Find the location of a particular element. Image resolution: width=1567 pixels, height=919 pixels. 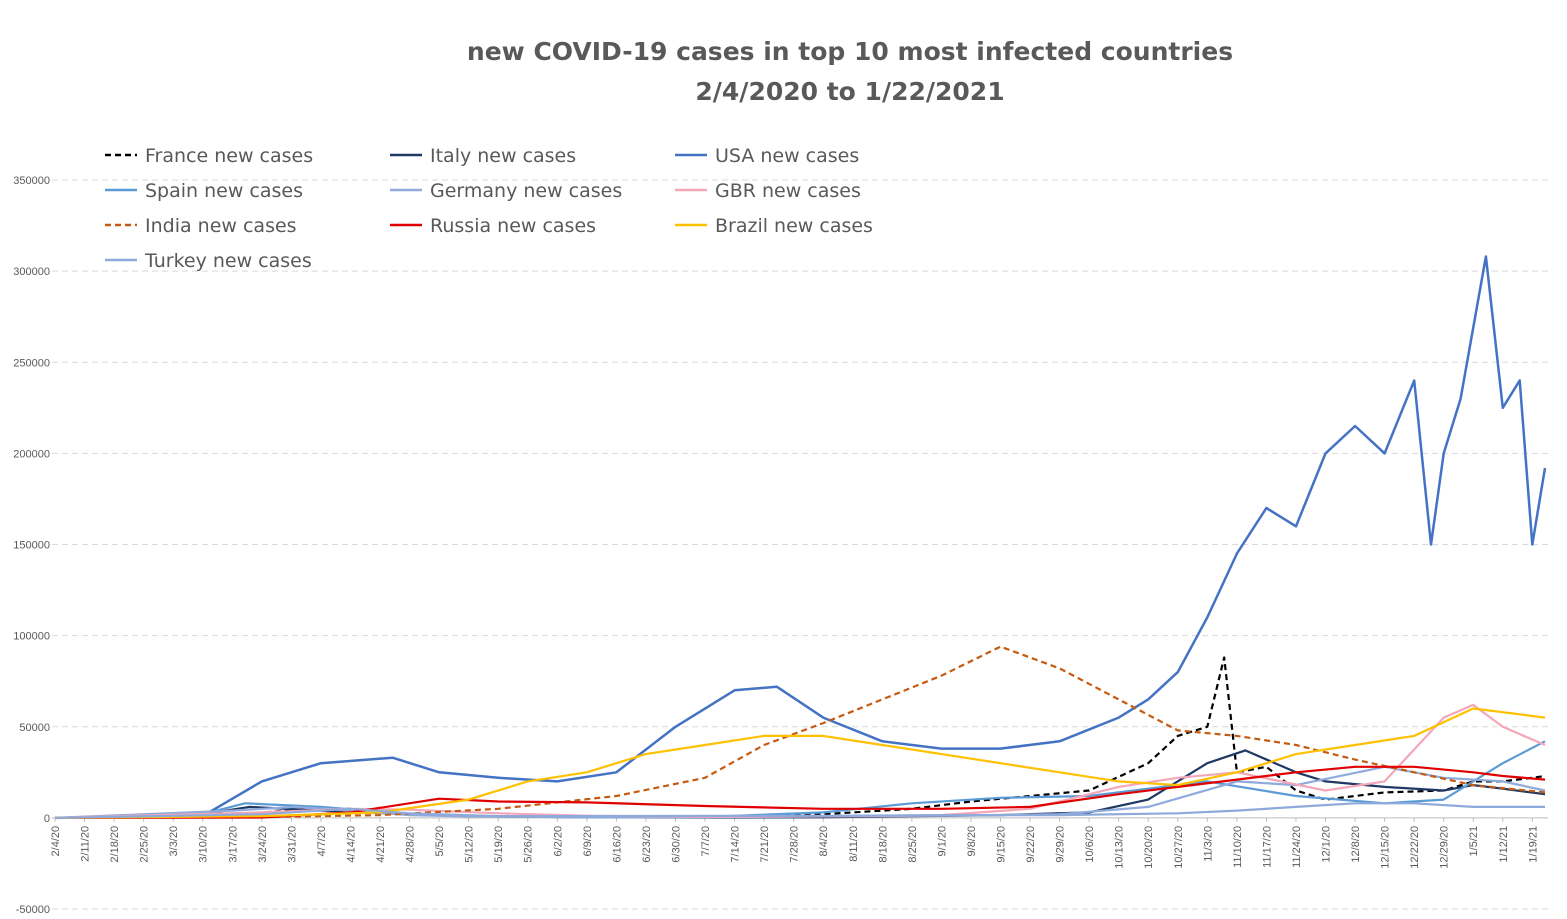

x-tick-label: 11/10/20 is located at coordinates (1238, 847).